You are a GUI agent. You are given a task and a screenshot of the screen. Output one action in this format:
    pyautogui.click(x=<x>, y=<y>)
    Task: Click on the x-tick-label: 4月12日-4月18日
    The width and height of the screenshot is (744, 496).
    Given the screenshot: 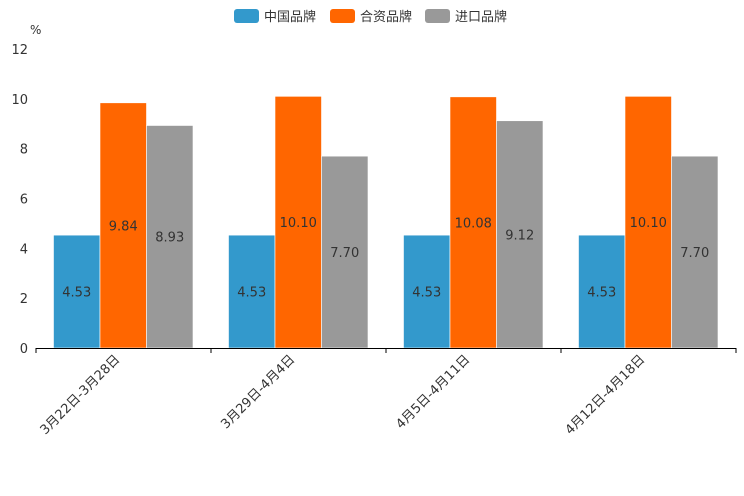 What is the action you would take?
    pyautogui.click(x=606, y=395)
    